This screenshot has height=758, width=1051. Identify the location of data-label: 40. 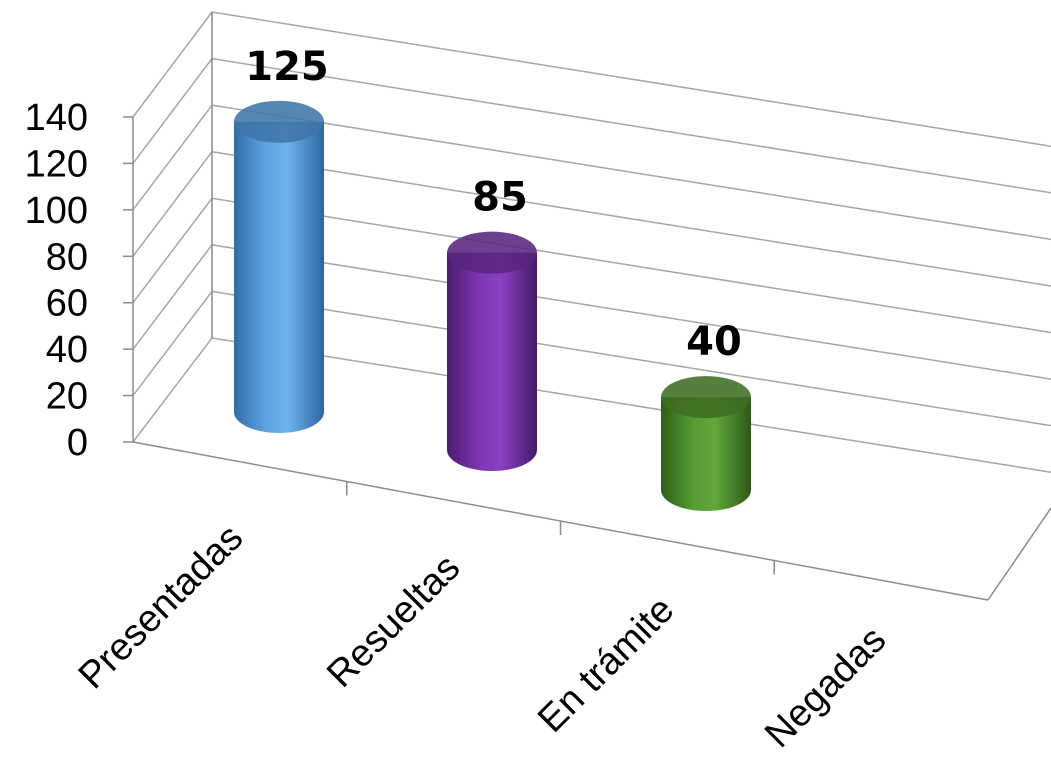
(714, 342).